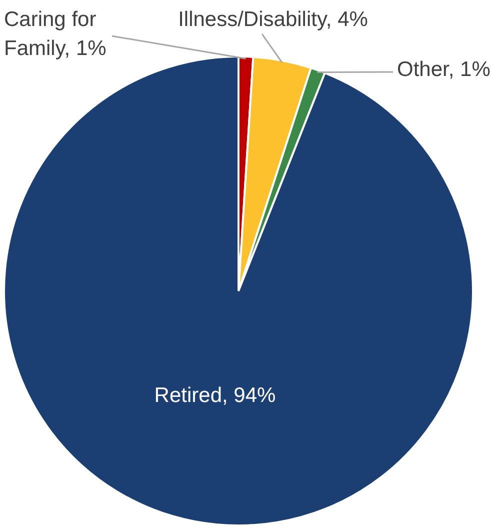 This screenshot has height=527, width=503. What do you see at coordinates (273, 19) in the screenshot?
I see `slice-label: Illness/Disability, 4%` at bounding box center [273, 19].